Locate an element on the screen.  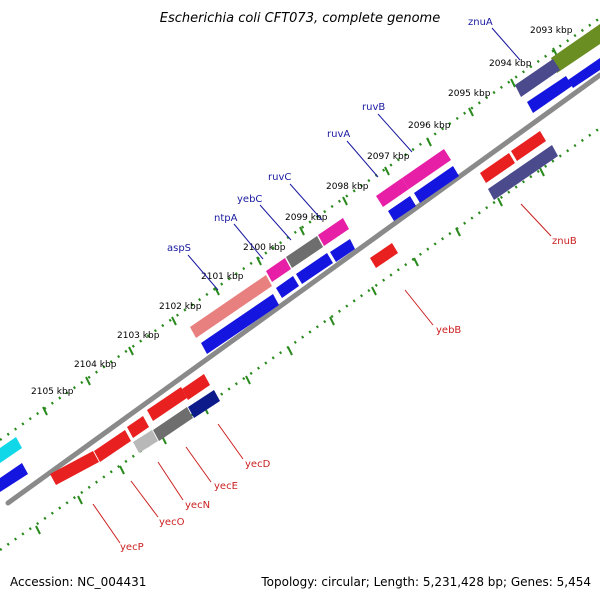
gene-aspS is located at coordinates (231, 306).